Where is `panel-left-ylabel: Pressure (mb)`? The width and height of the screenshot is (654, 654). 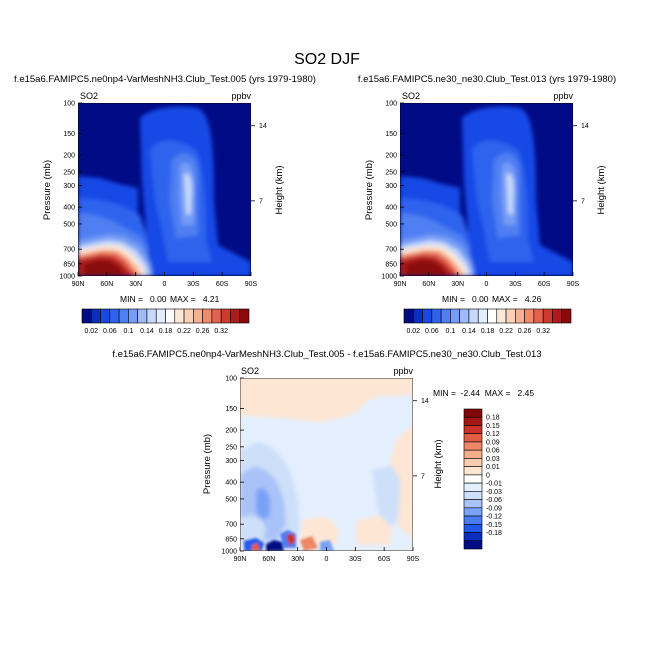
panel-left-ylabel: Pressure (mb) is located at coordinates (47, 190).